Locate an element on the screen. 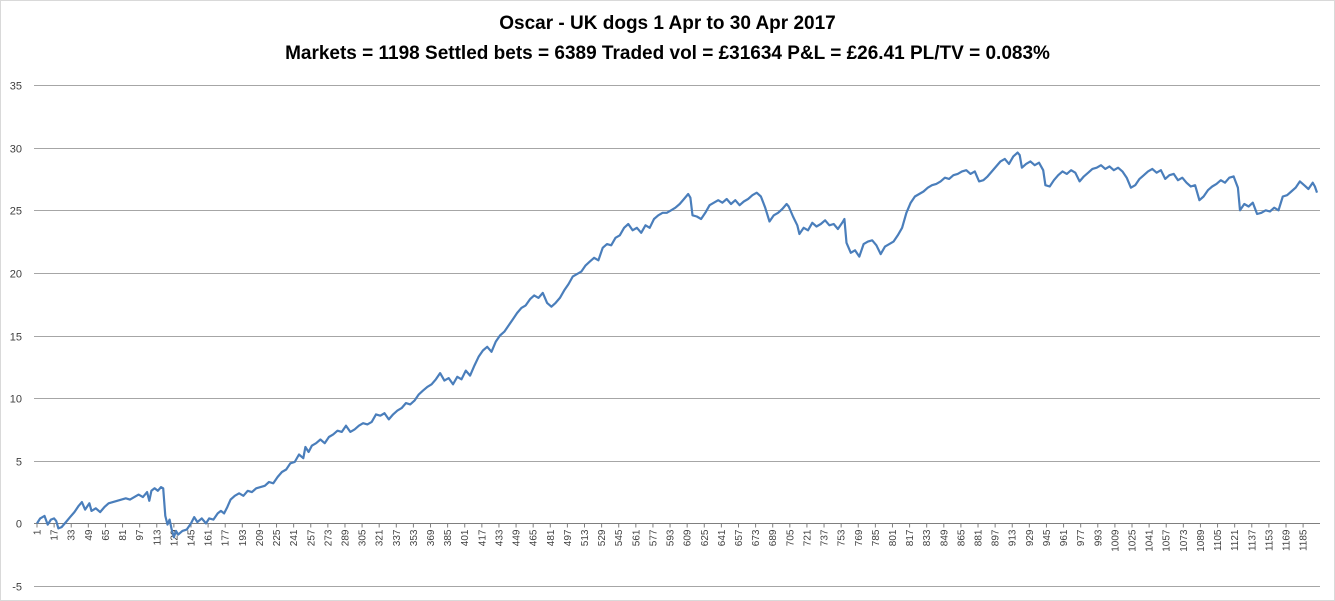 This screenshot has width=1335, height=601. x-tick-label: 257 is located at coordinates (311, 537).